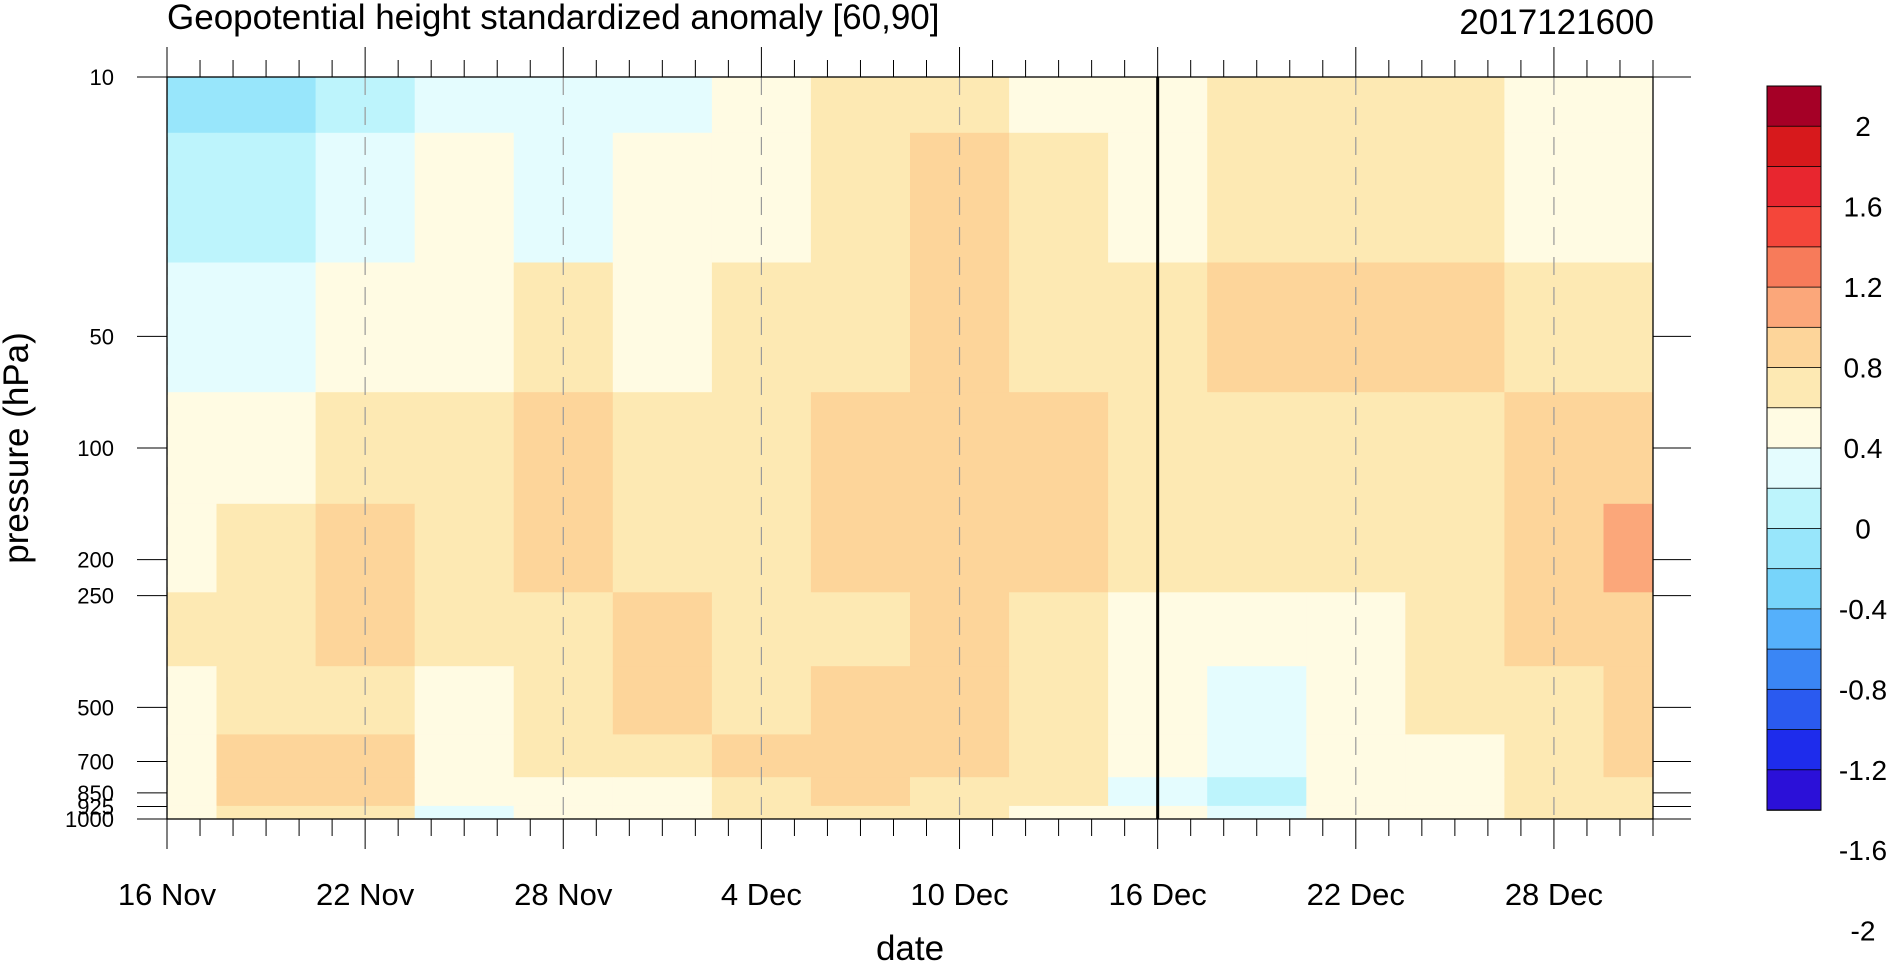 The height and width of the screenshot is (963, 1889). I want to click on y-tick-label: 500, so click(95, 707).